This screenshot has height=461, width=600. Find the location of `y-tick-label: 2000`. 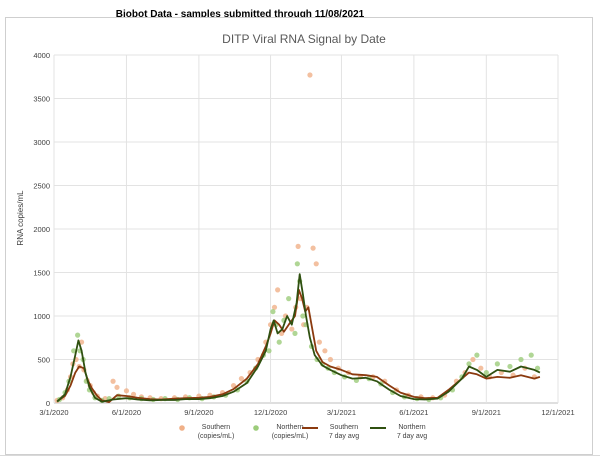

y-tick-label: 2000 is located at coordinates (41, 229).